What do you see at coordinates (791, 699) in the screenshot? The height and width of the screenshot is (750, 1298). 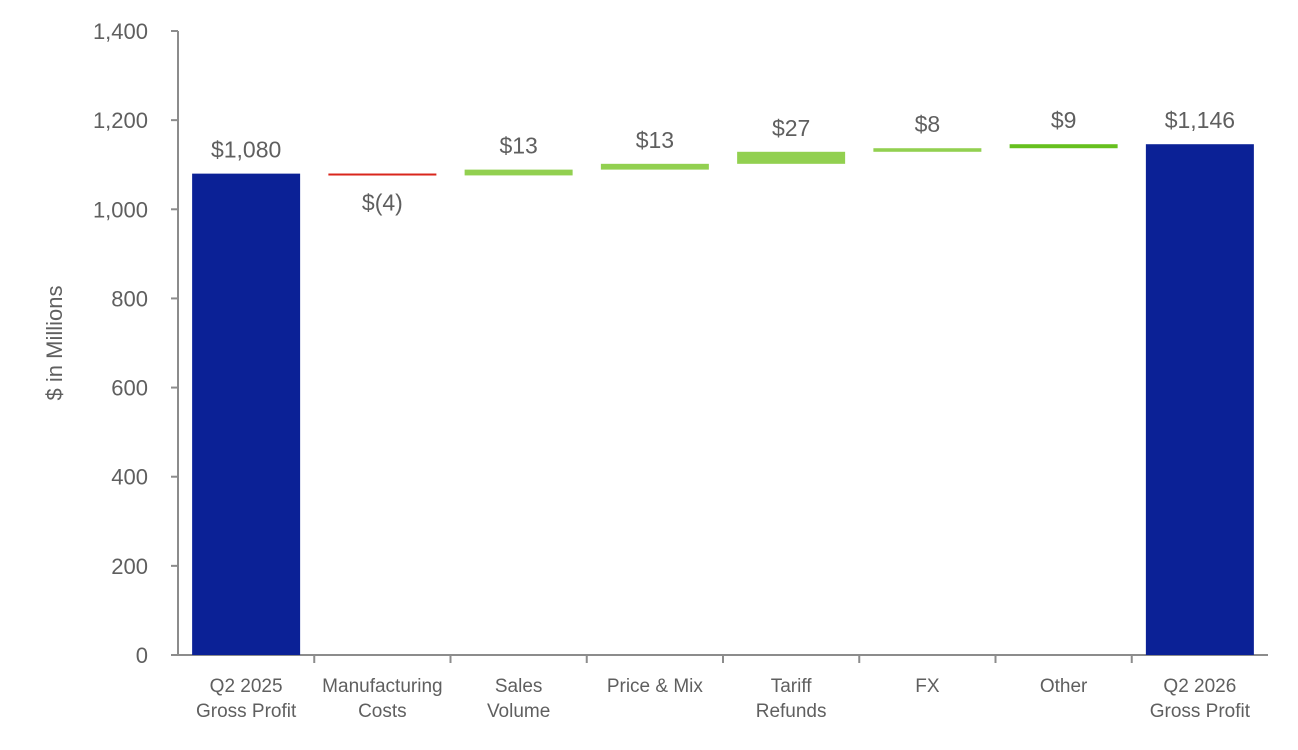 I see `category-label: Tariff Refunds` at bounding box center [791, 699].